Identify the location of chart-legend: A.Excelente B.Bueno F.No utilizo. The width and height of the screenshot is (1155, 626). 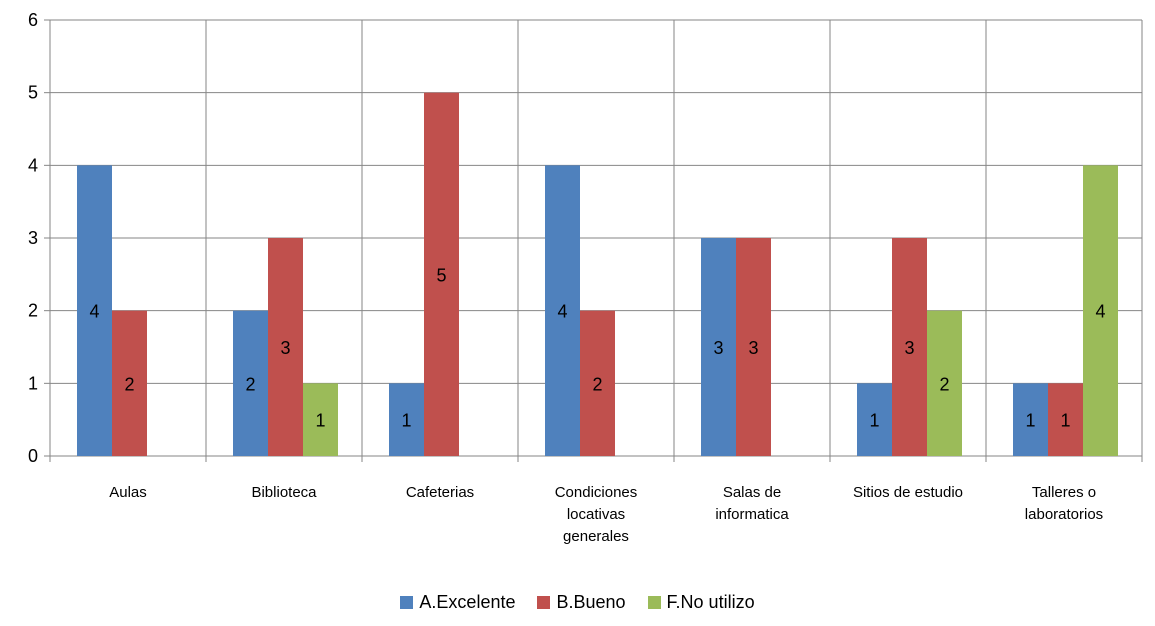
(577, 602).